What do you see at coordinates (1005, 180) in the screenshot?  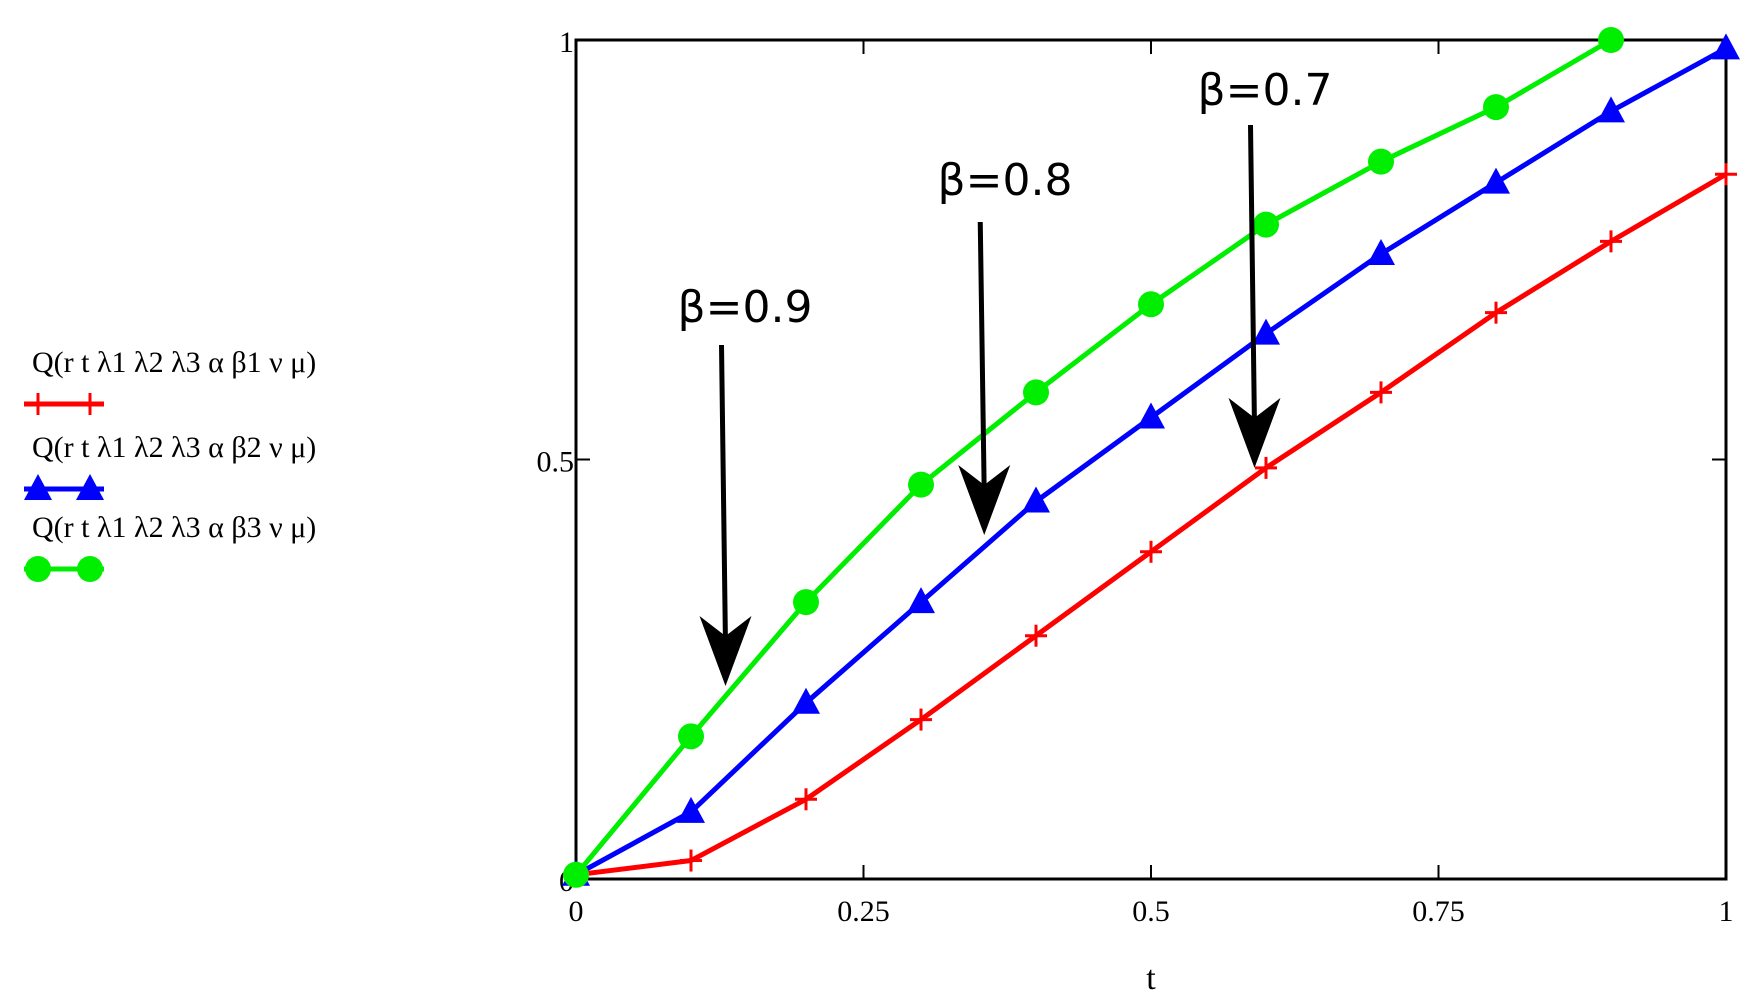 I see `annotation-label: β=0.8` at bounding box center [1005, 180].